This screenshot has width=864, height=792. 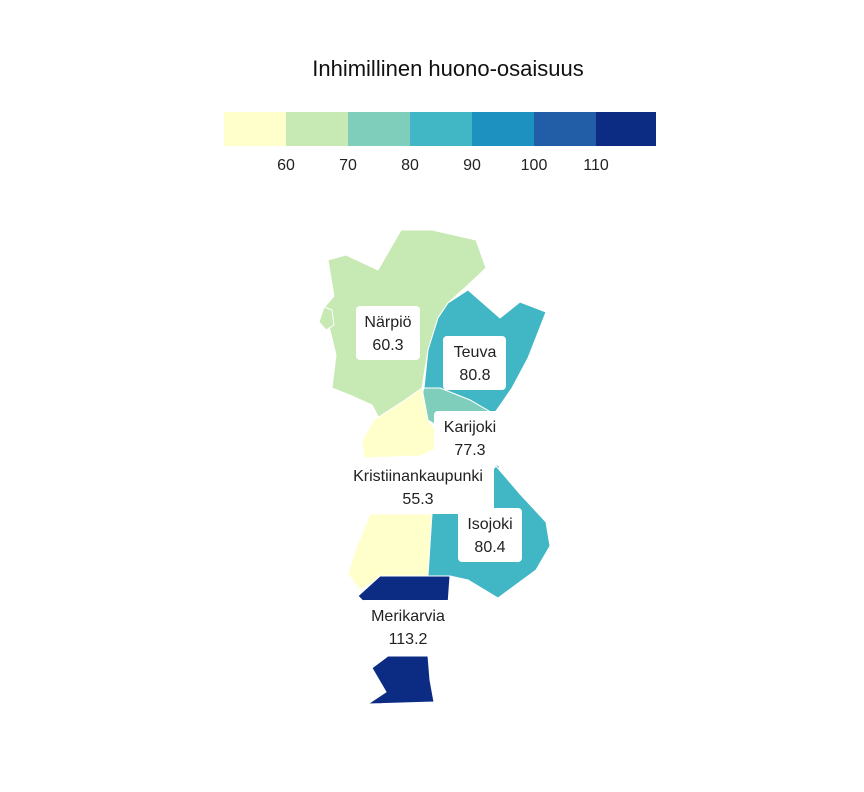 I want to click on region-kristiinankaupunki, so click(x=397, y=489).